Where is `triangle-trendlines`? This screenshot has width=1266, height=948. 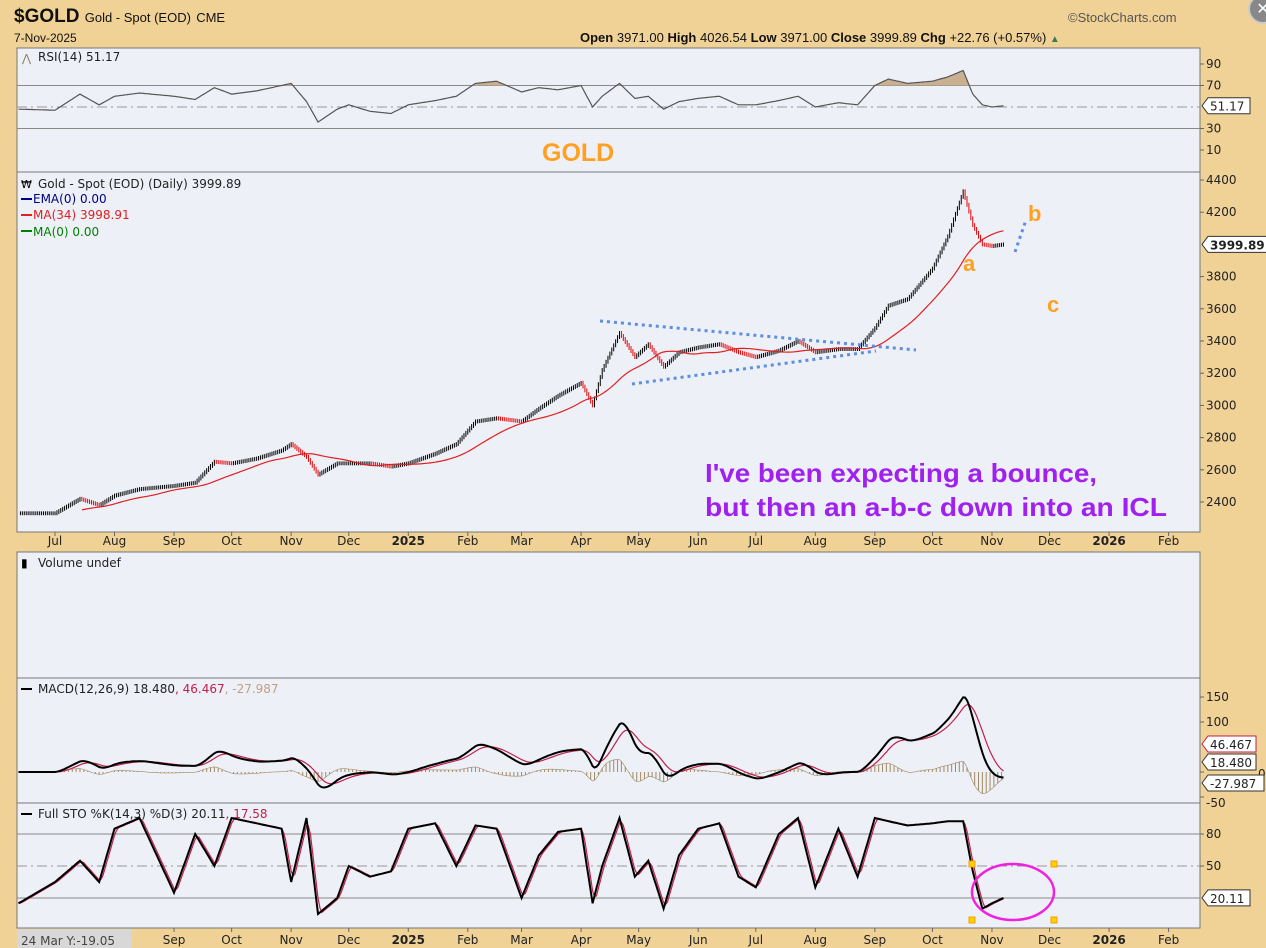
triangle-trendlines is located at coordinates (813, 302).